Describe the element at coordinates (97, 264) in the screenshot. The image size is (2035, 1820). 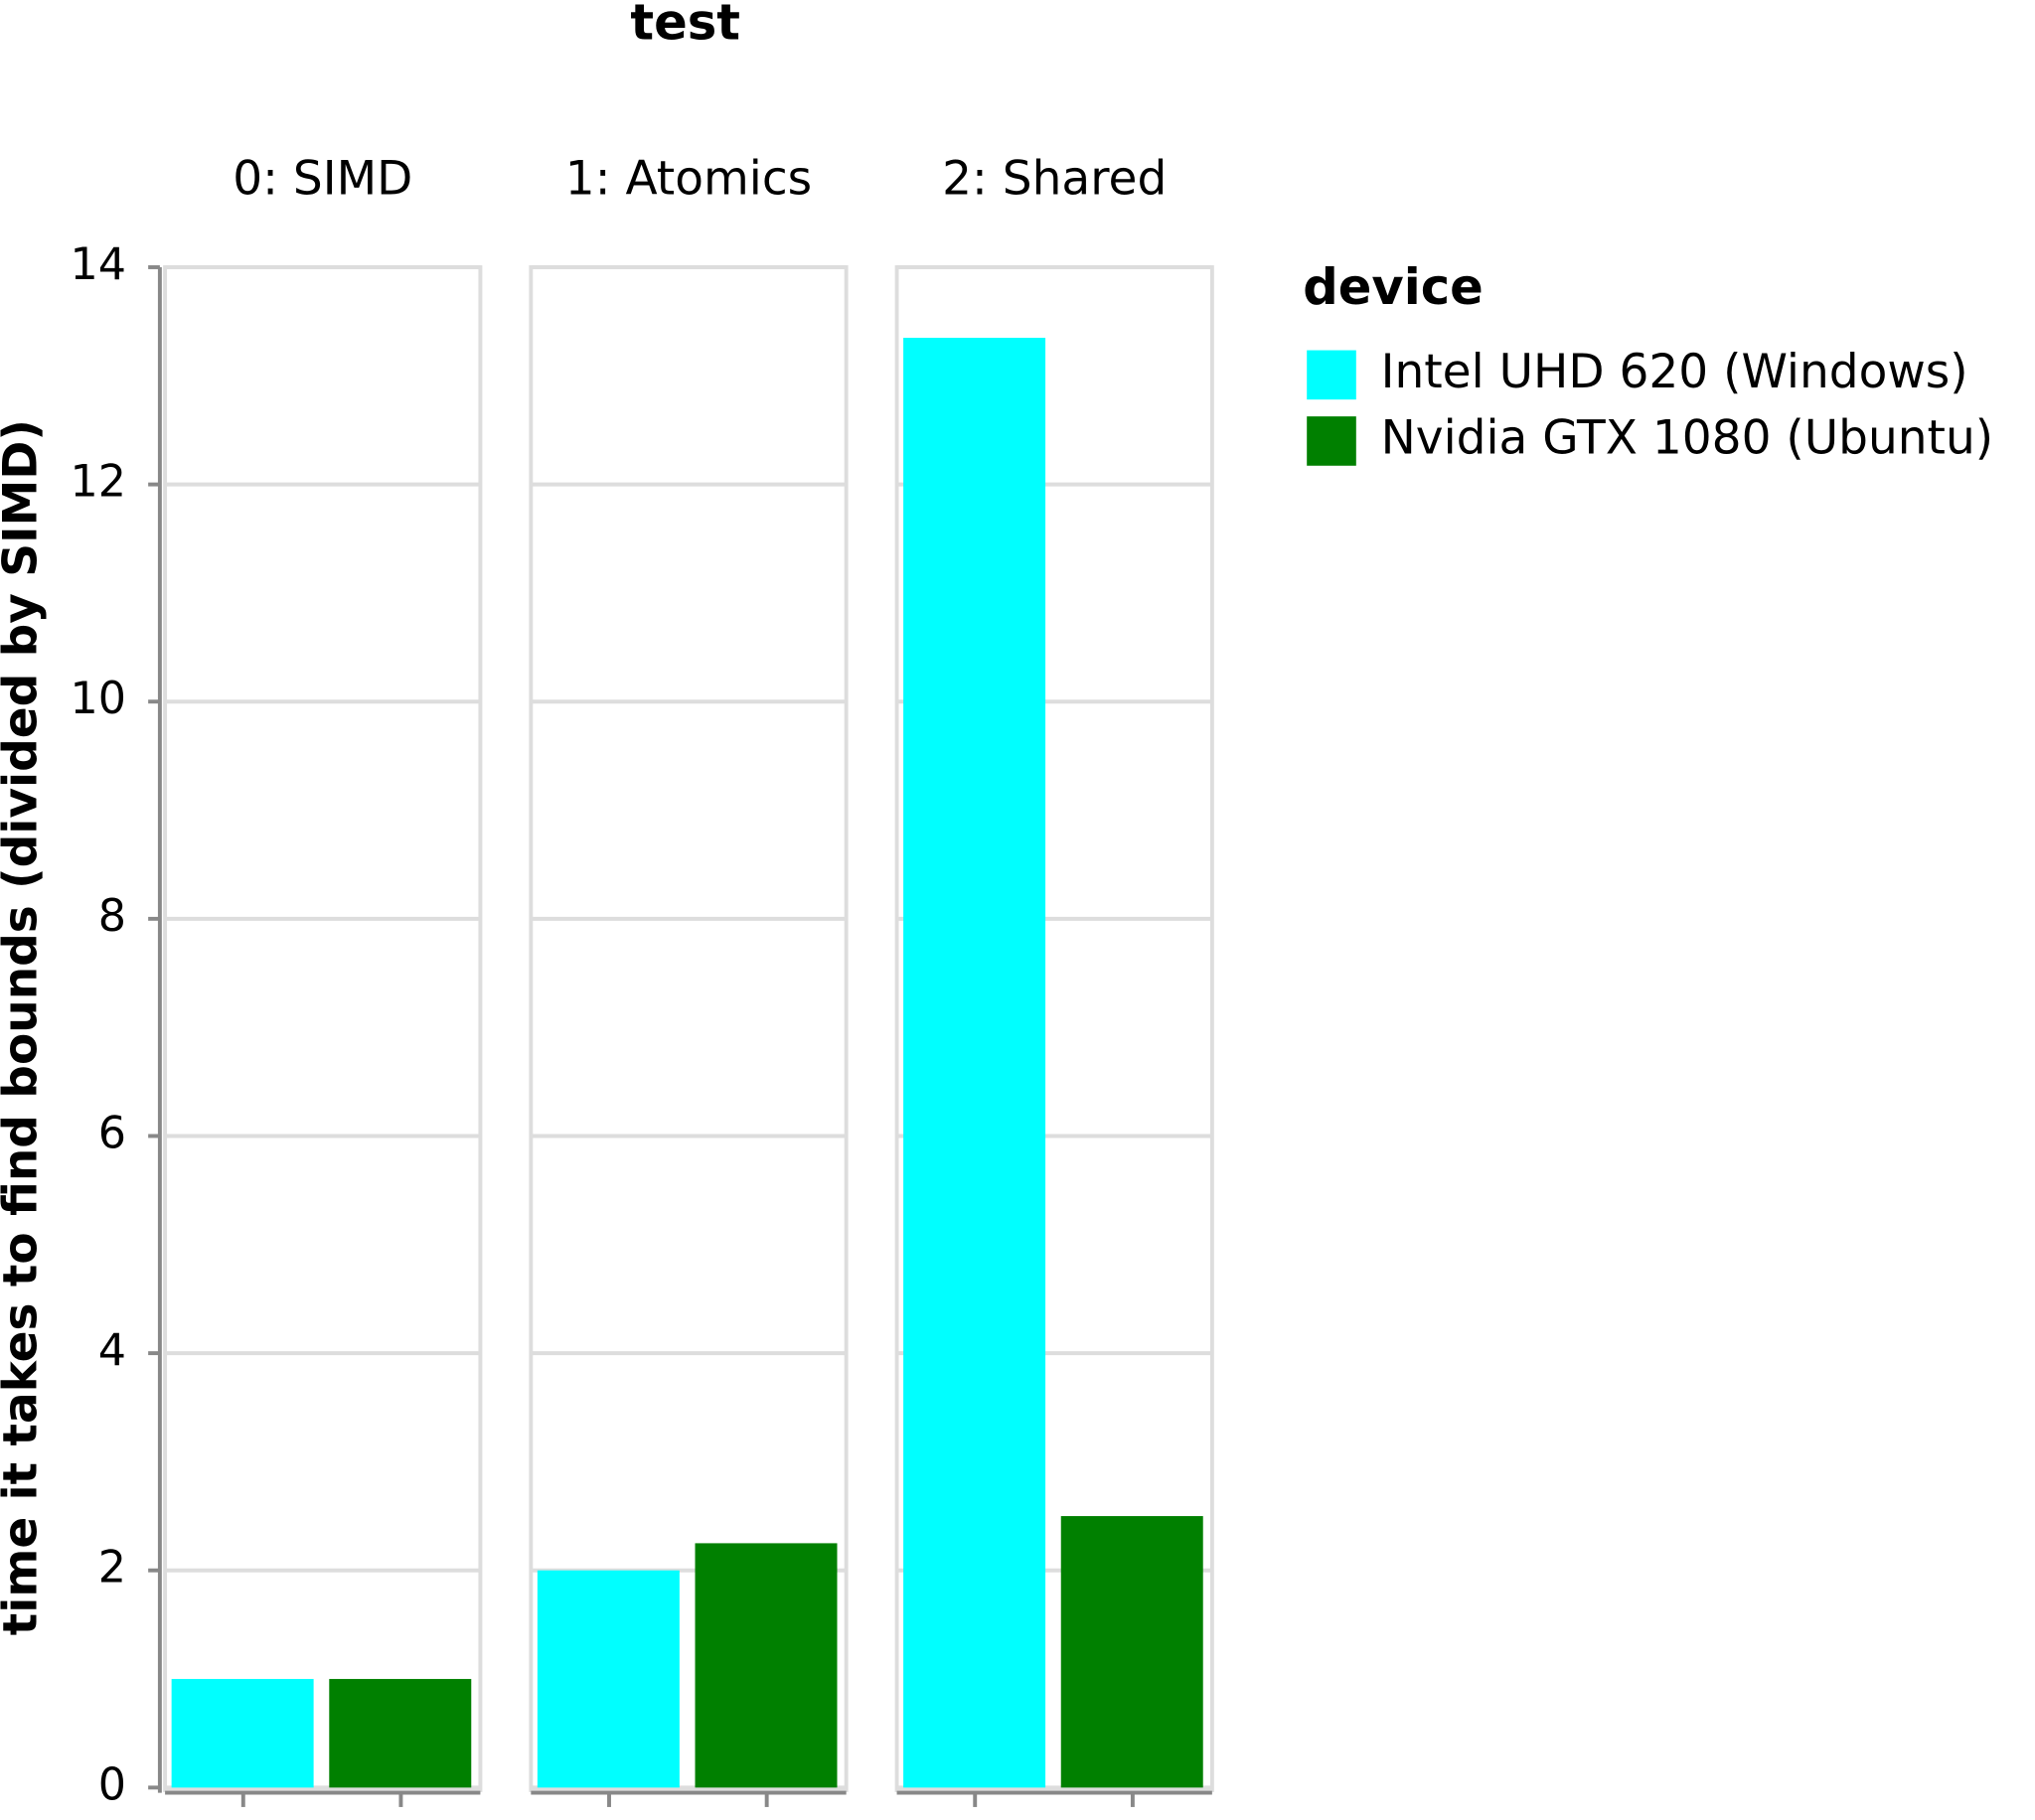
I see `y-tick-label: 14` at that location.